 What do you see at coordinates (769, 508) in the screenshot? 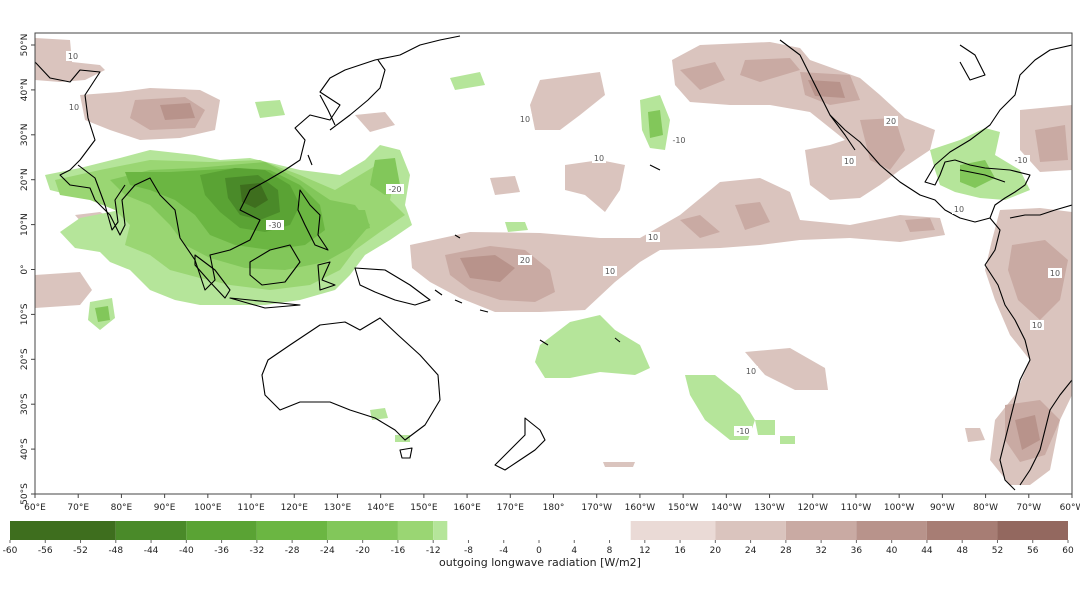
I see `lon-tick-label: 130°W` at bounding box center [769, 508].